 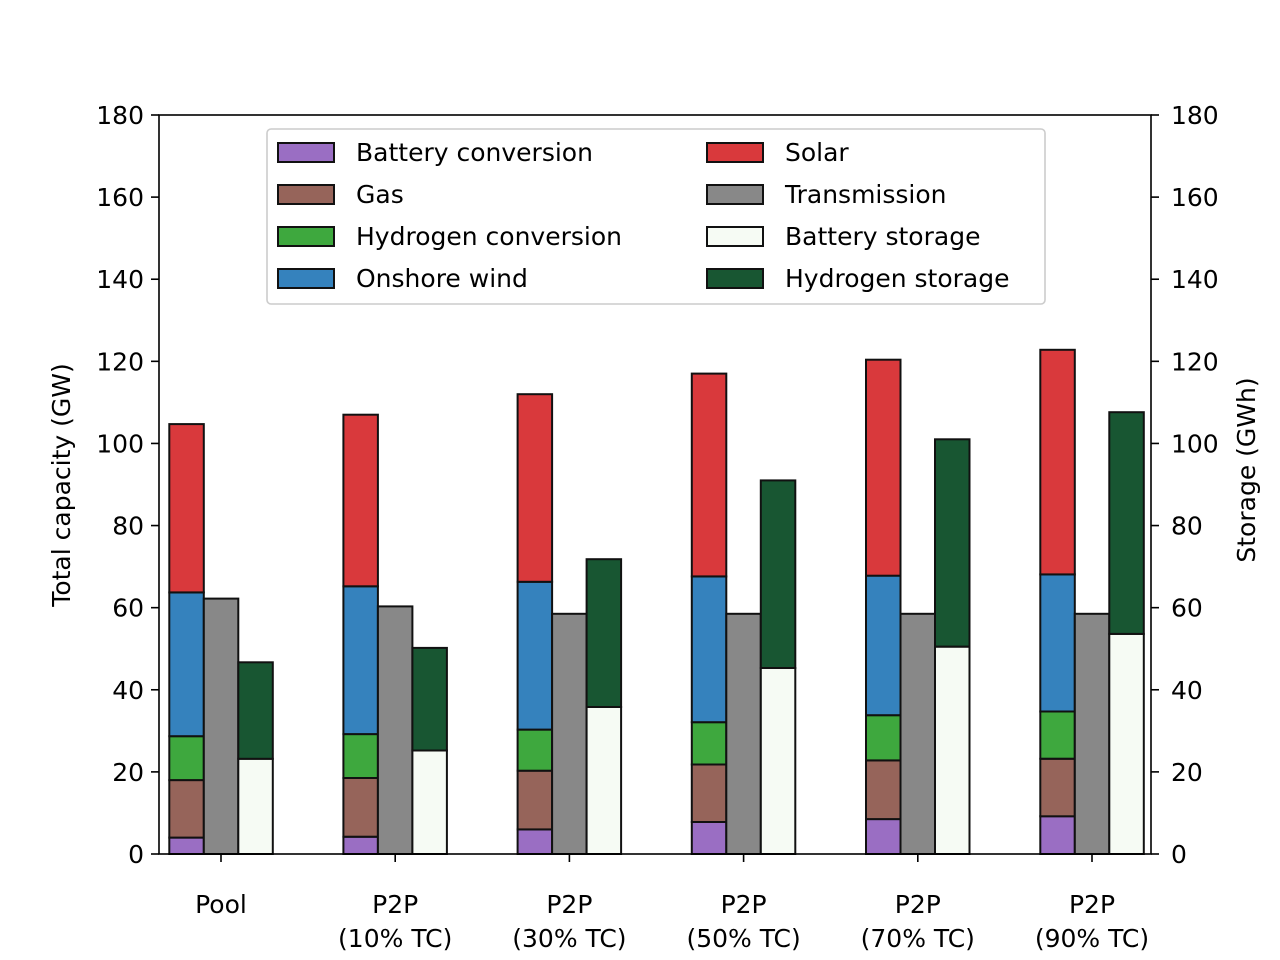 I want to click on x-tick-label-0-0: Pool, so click(x=221, y=904).